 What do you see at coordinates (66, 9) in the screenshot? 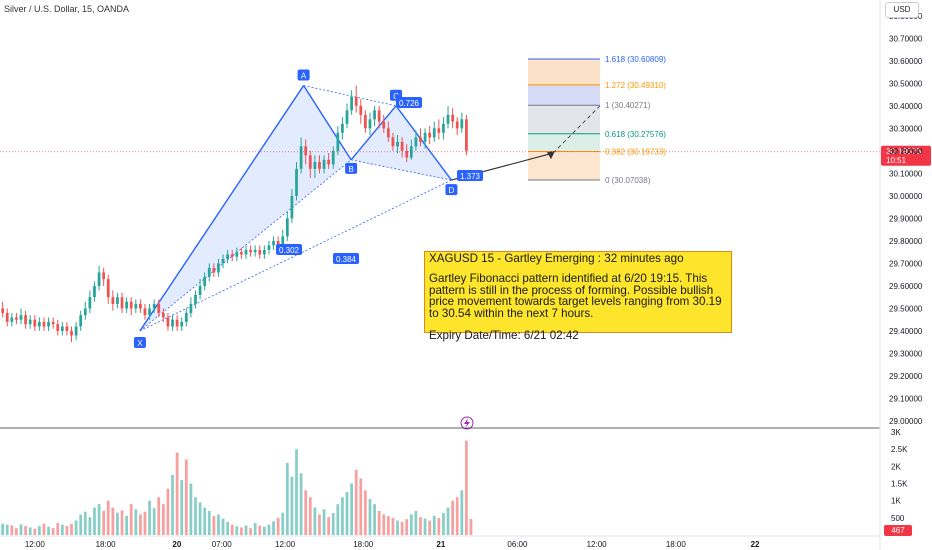
I see `symbol-title: Silver / U.S. Dollar, 15, OANDA` at bounding box center [66, 9].